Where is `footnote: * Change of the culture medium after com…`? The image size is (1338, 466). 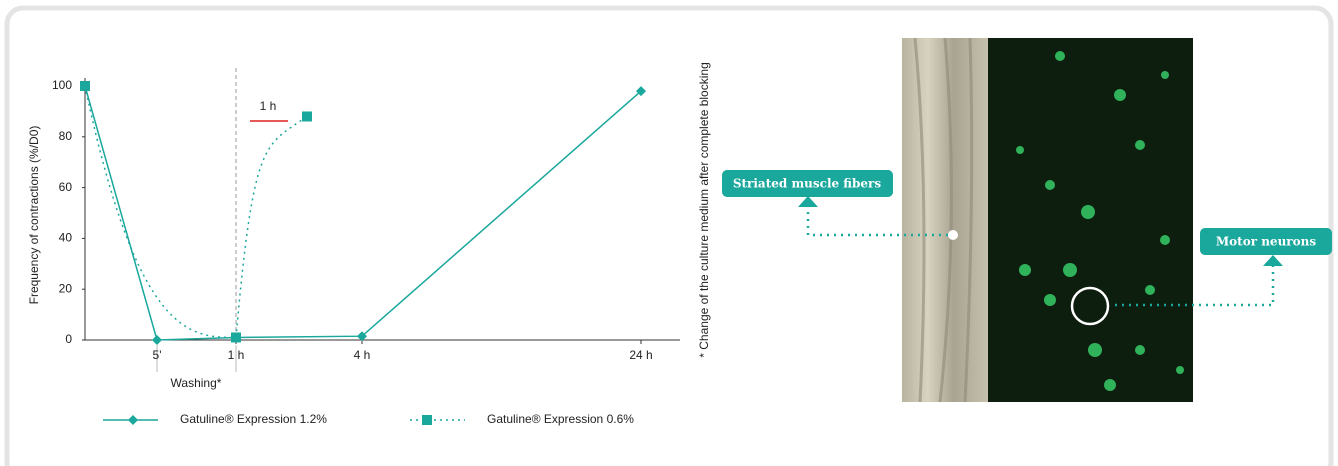
footnote: * Change of the culture medium after com… is located at coordinates (704, 210).